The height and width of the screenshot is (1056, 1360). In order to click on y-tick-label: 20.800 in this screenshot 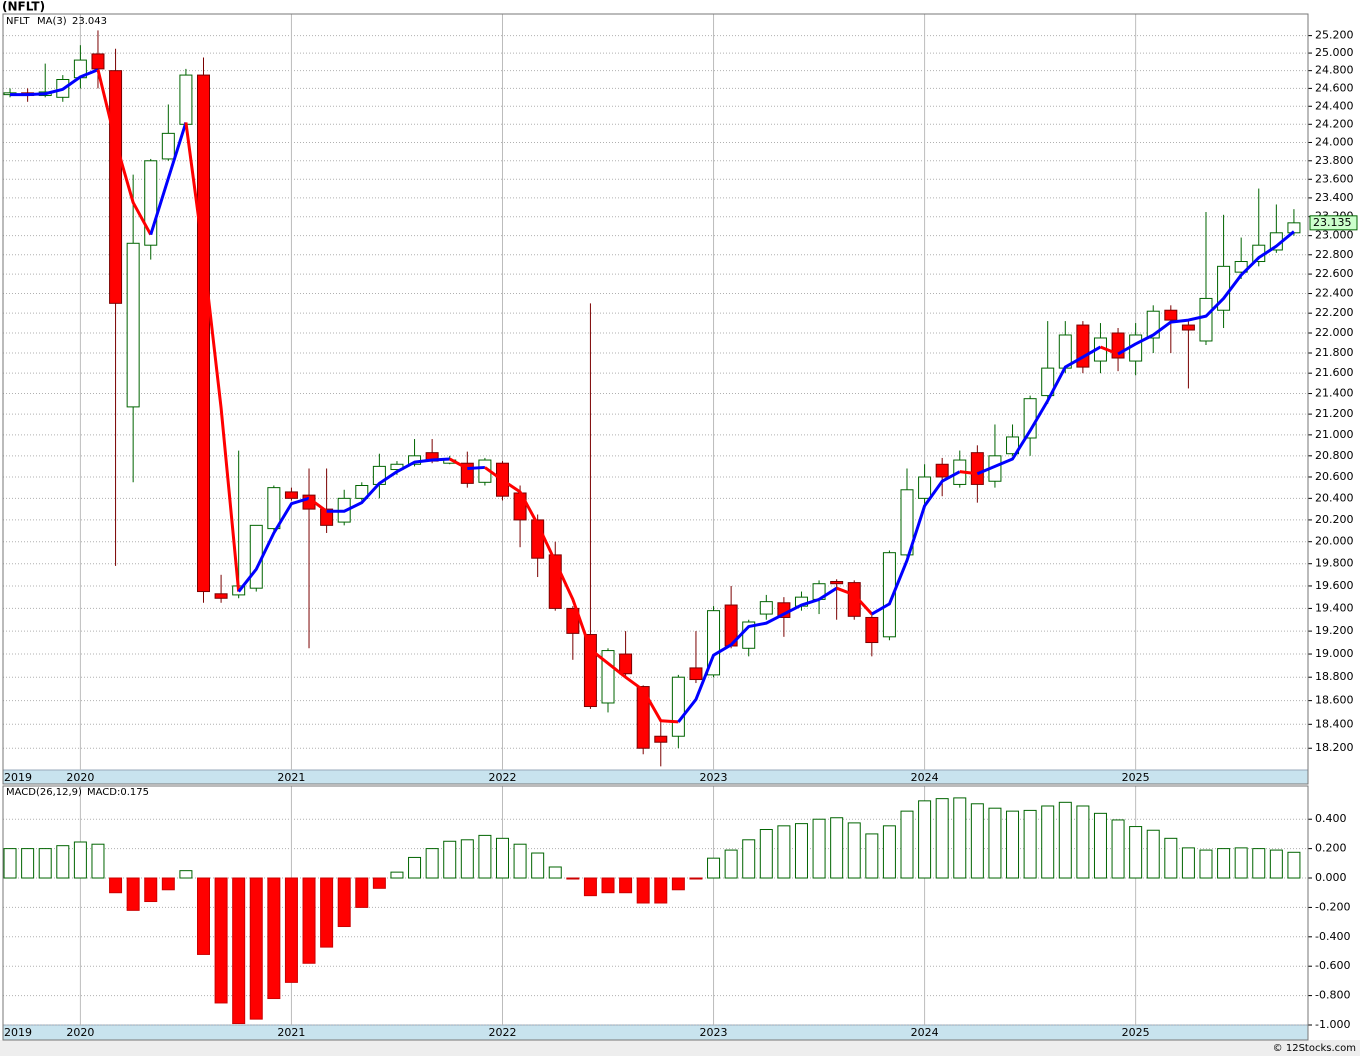, I will do `click(1334, 455)`.